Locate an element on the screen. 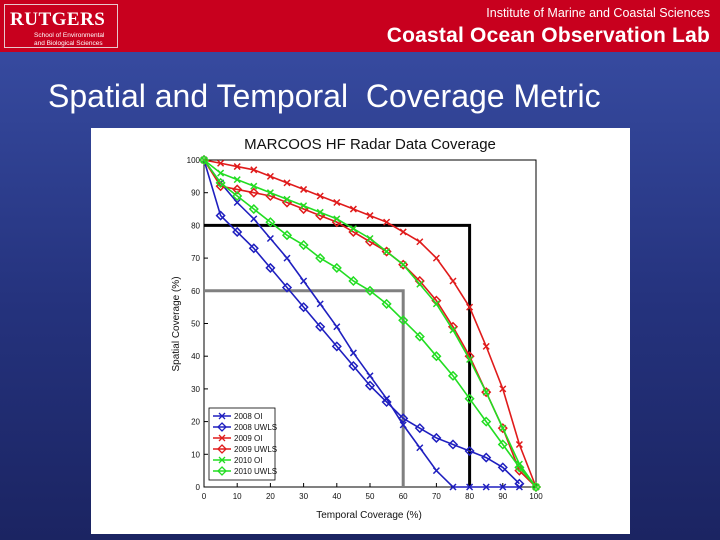 The width and height of the screenshot is (720, 540). y-tick-label: 40 is located at coordinates (195, 356).